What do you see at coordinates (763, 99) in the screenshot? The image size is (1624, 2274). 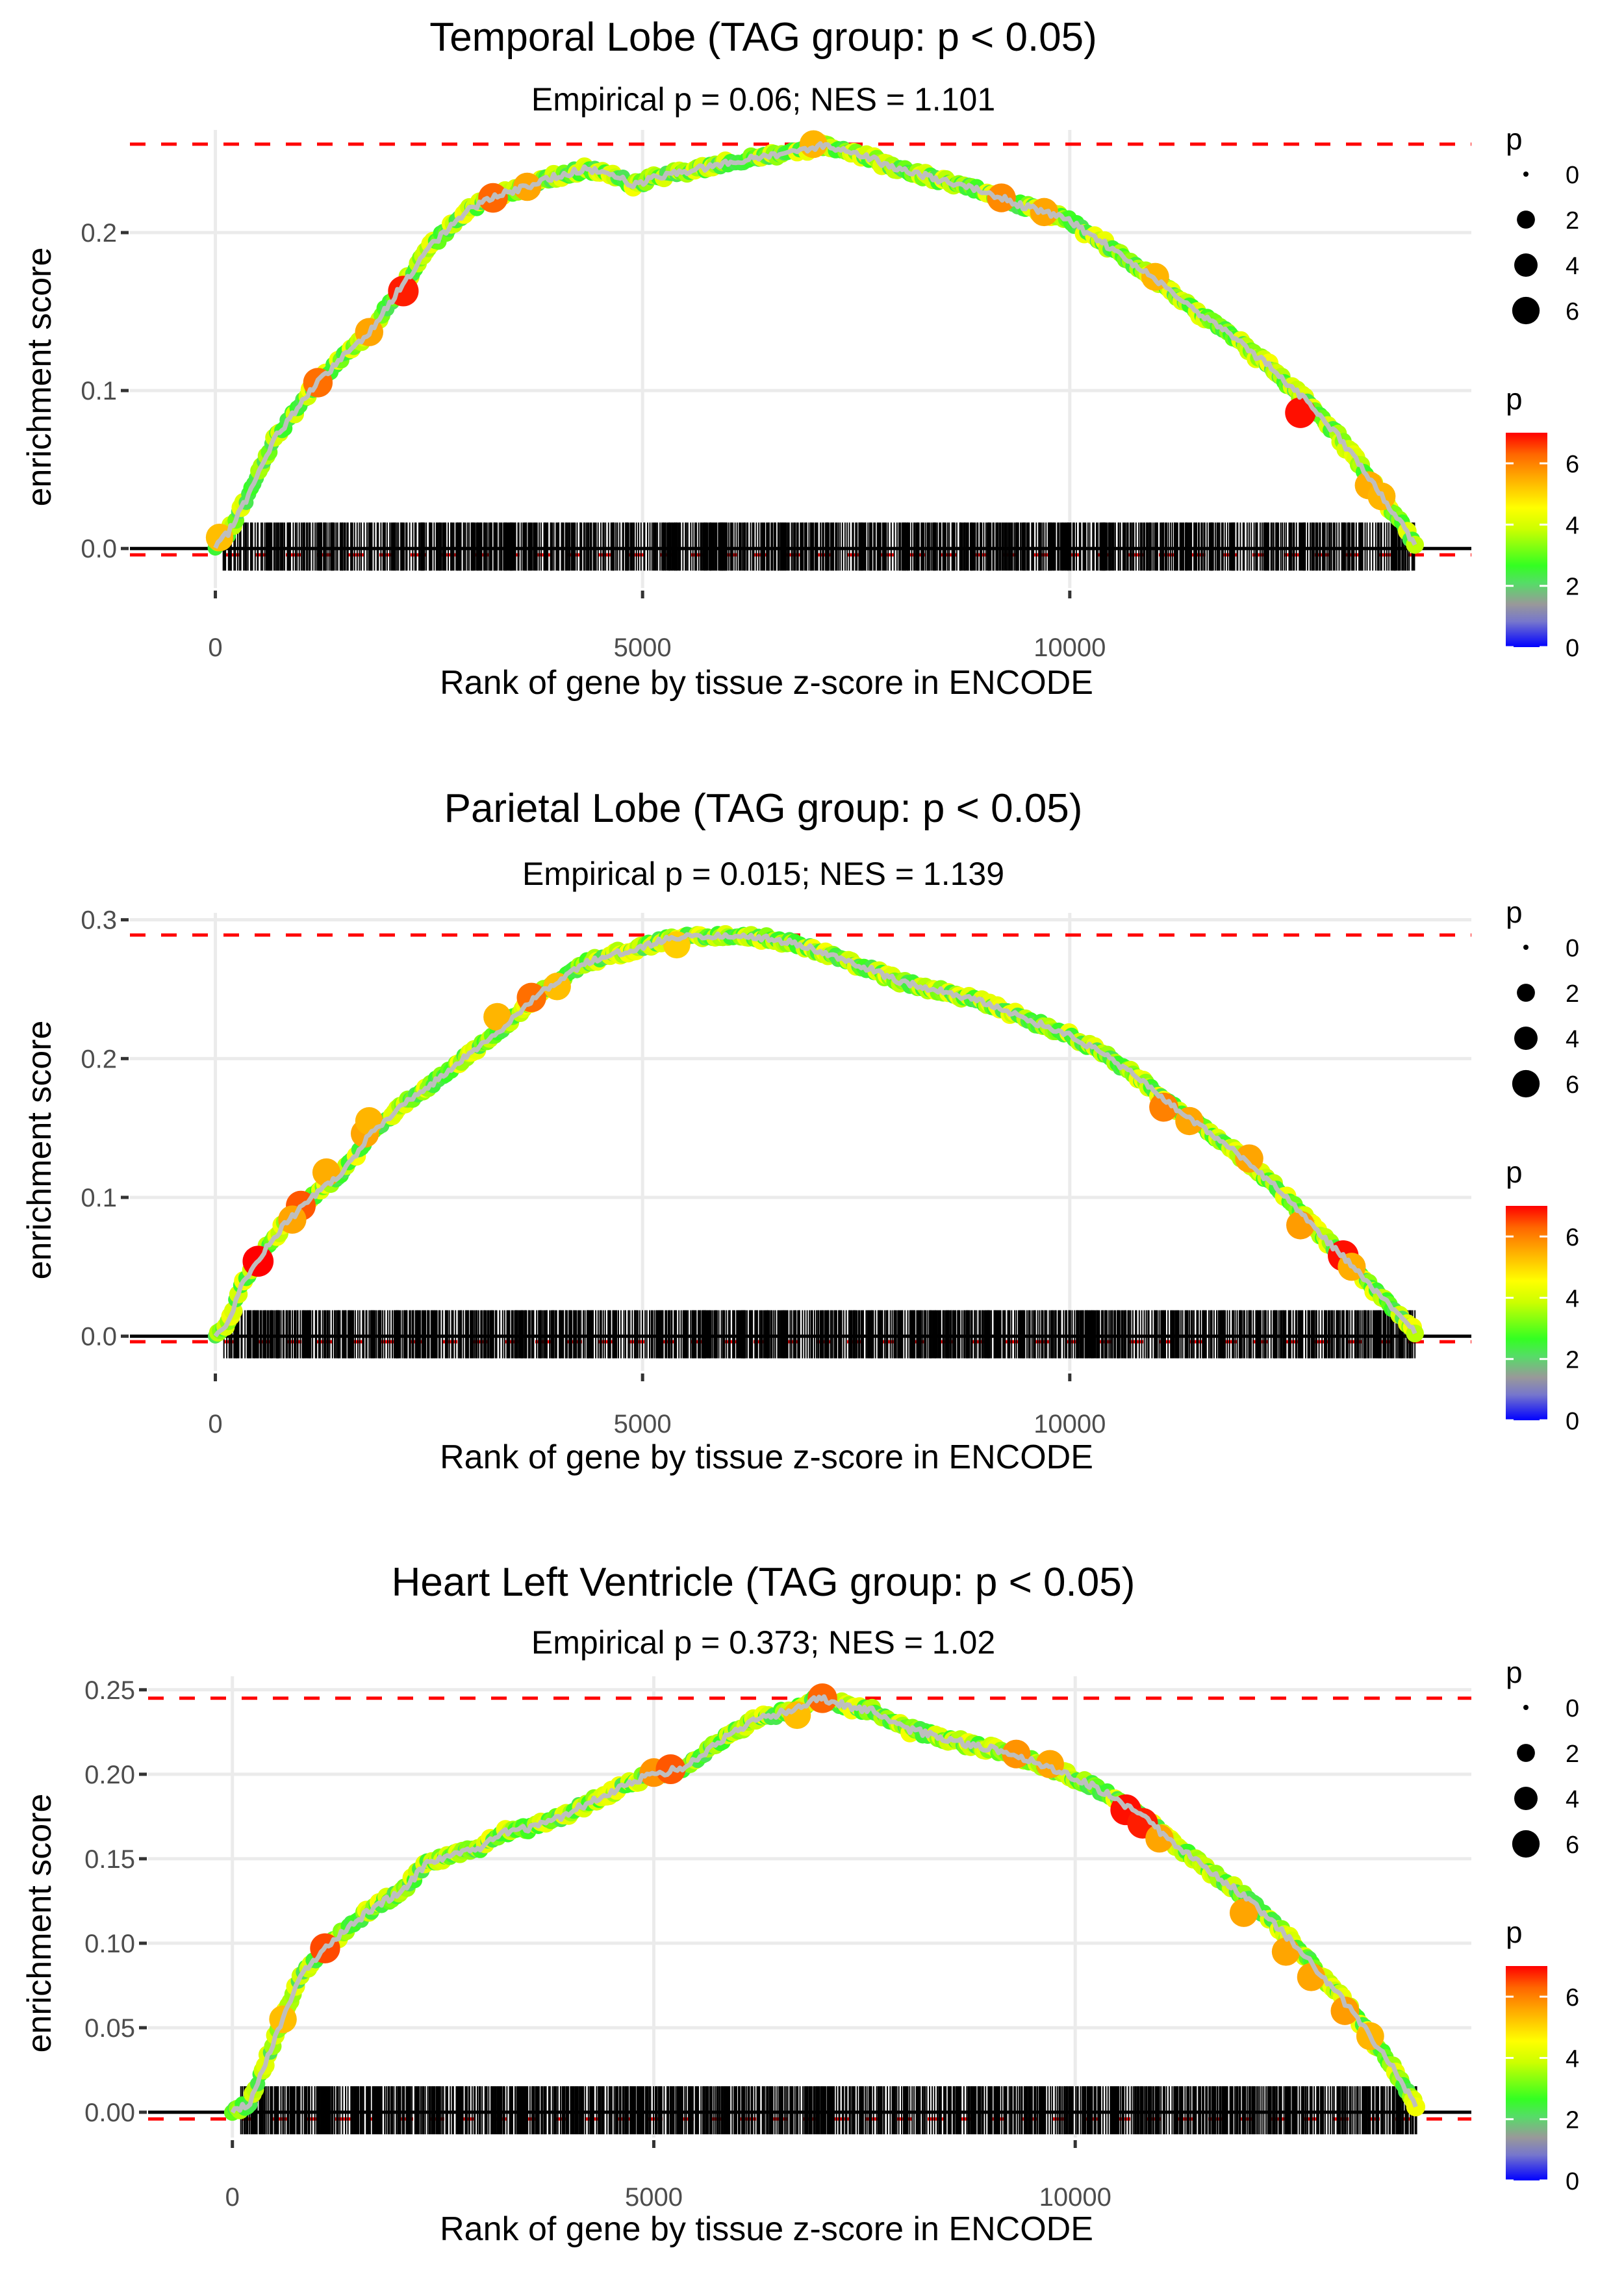 I see `panel-subtitle: Empirical p = 0.06; NES = 1.101` at bounding box center [763, 99].